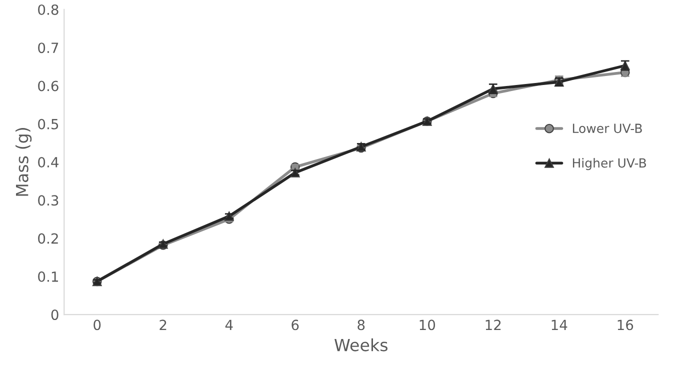 This screenshot has width=675, height=379. Describe the element at coordinates (48, 200) in the screenshot. I see `y-tick-label: 0.3` at that location.